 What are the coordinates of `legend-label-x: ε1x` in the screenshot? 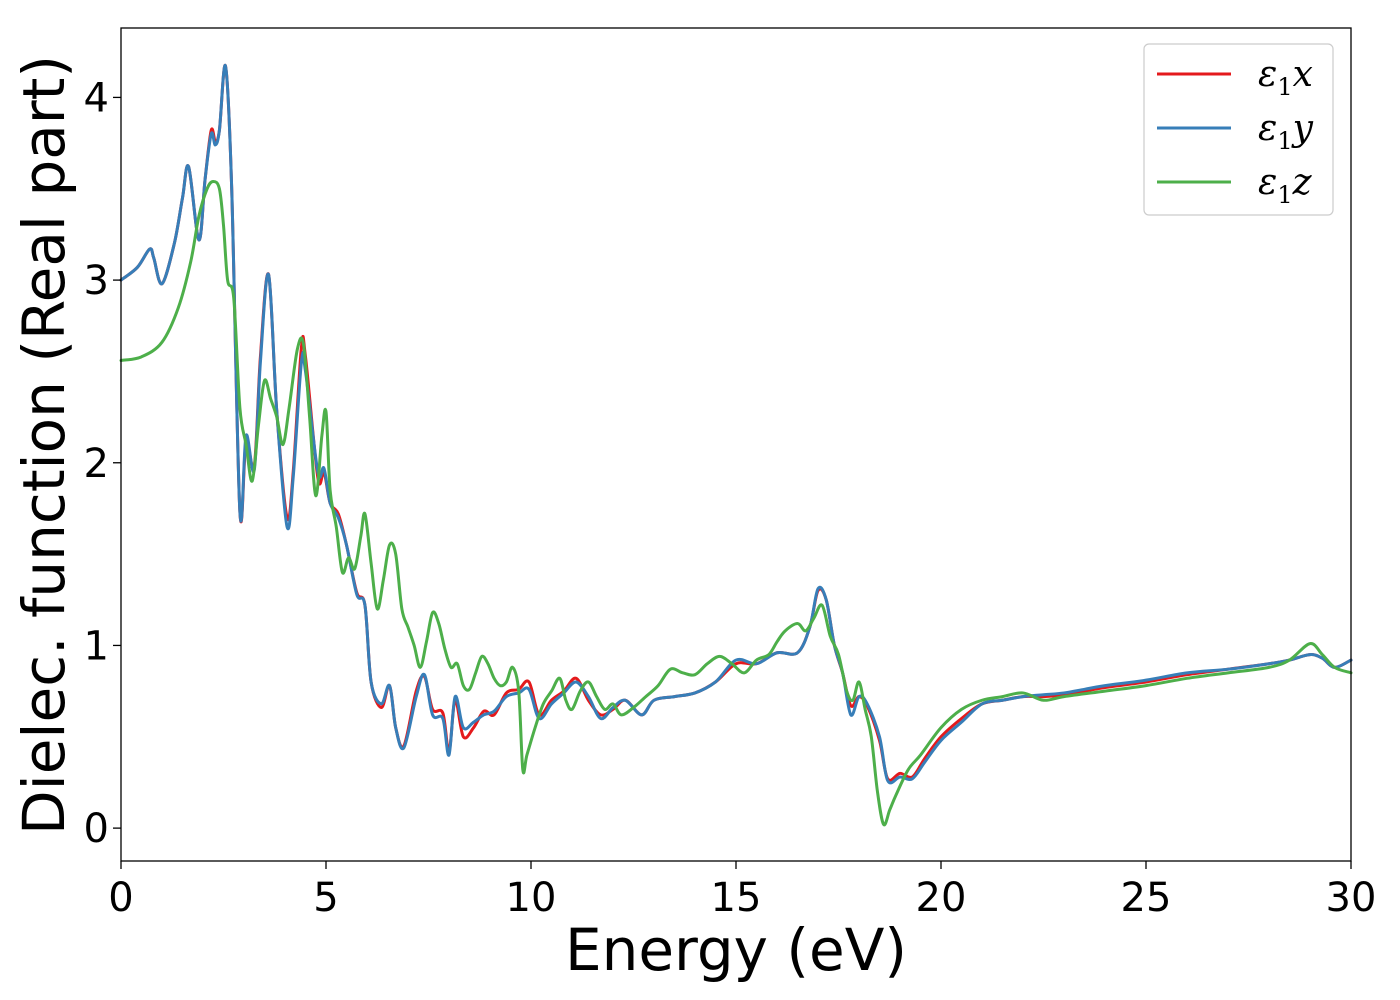 It's located at (1285, 77).